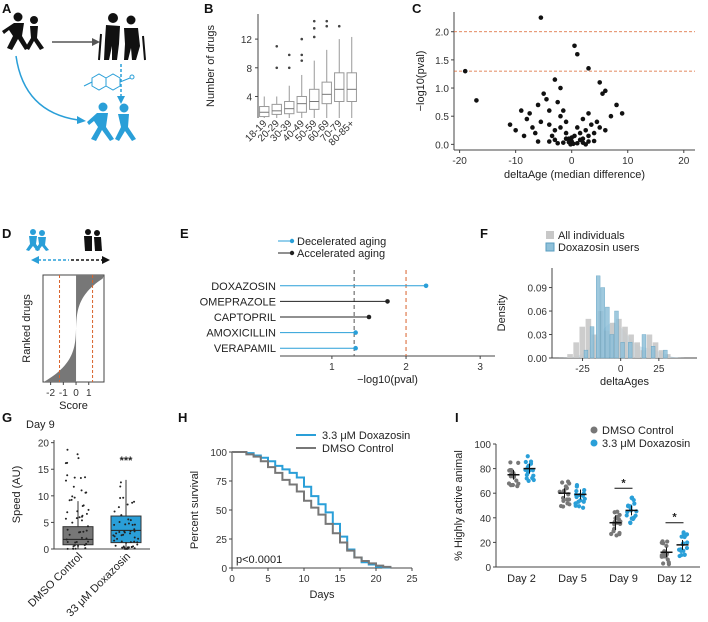 The height and width of the screenshot is (622, 708). What do you see at coordinates (417, 8) in the screenshot?
I see `panel-label-c: C` at bounding box center [417, 8].